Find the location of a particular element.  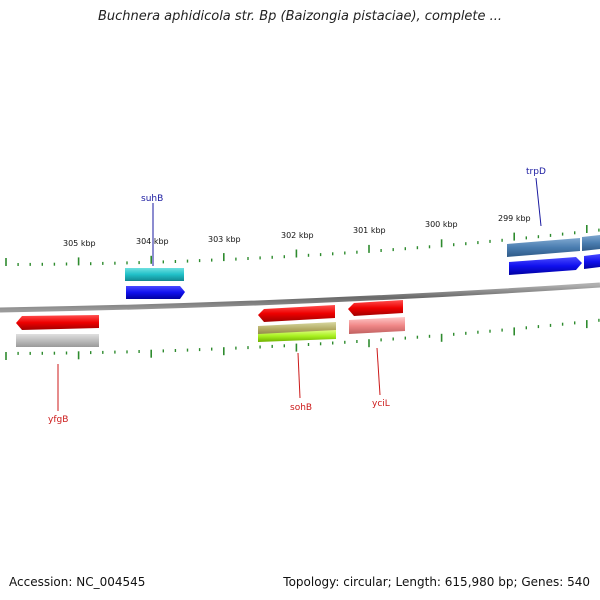

gene-label-yciL: yciL is located at coordinates (381, 404).